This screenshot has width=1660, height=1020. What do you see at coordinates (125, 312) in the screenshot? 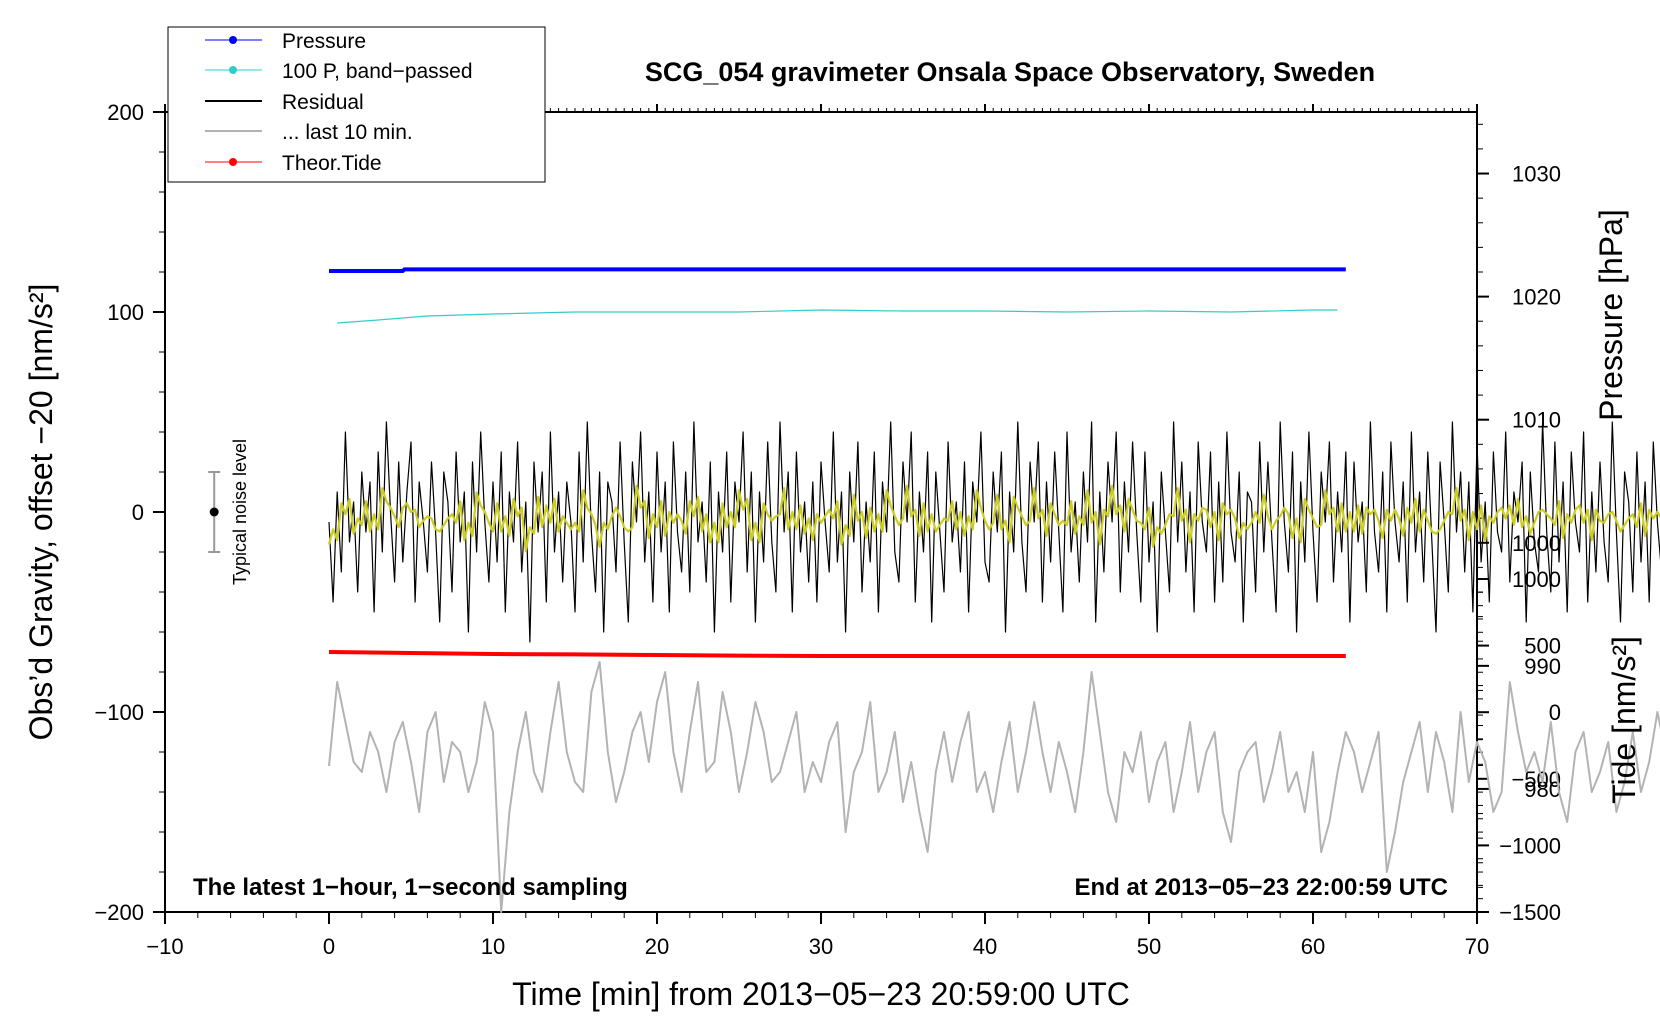
I see `y-tick-label: 100` at bounding box center [125, 312].